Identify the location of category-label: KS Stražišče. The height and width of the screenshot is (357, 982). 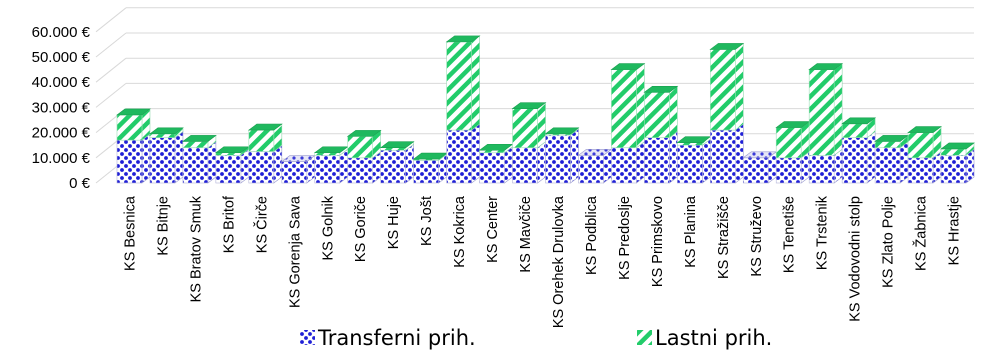
(724, 237).